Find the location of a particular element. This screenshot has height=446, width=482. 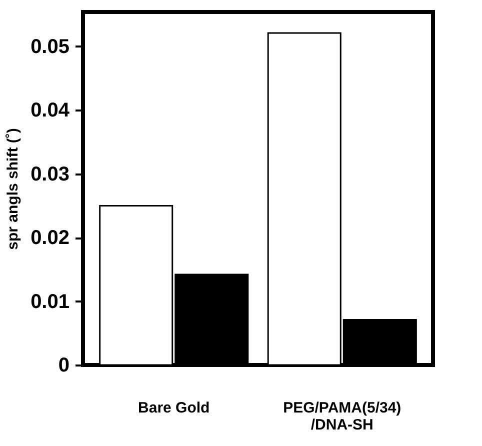

y-tick-label: 0.04 is located at coordinates (50, 111).